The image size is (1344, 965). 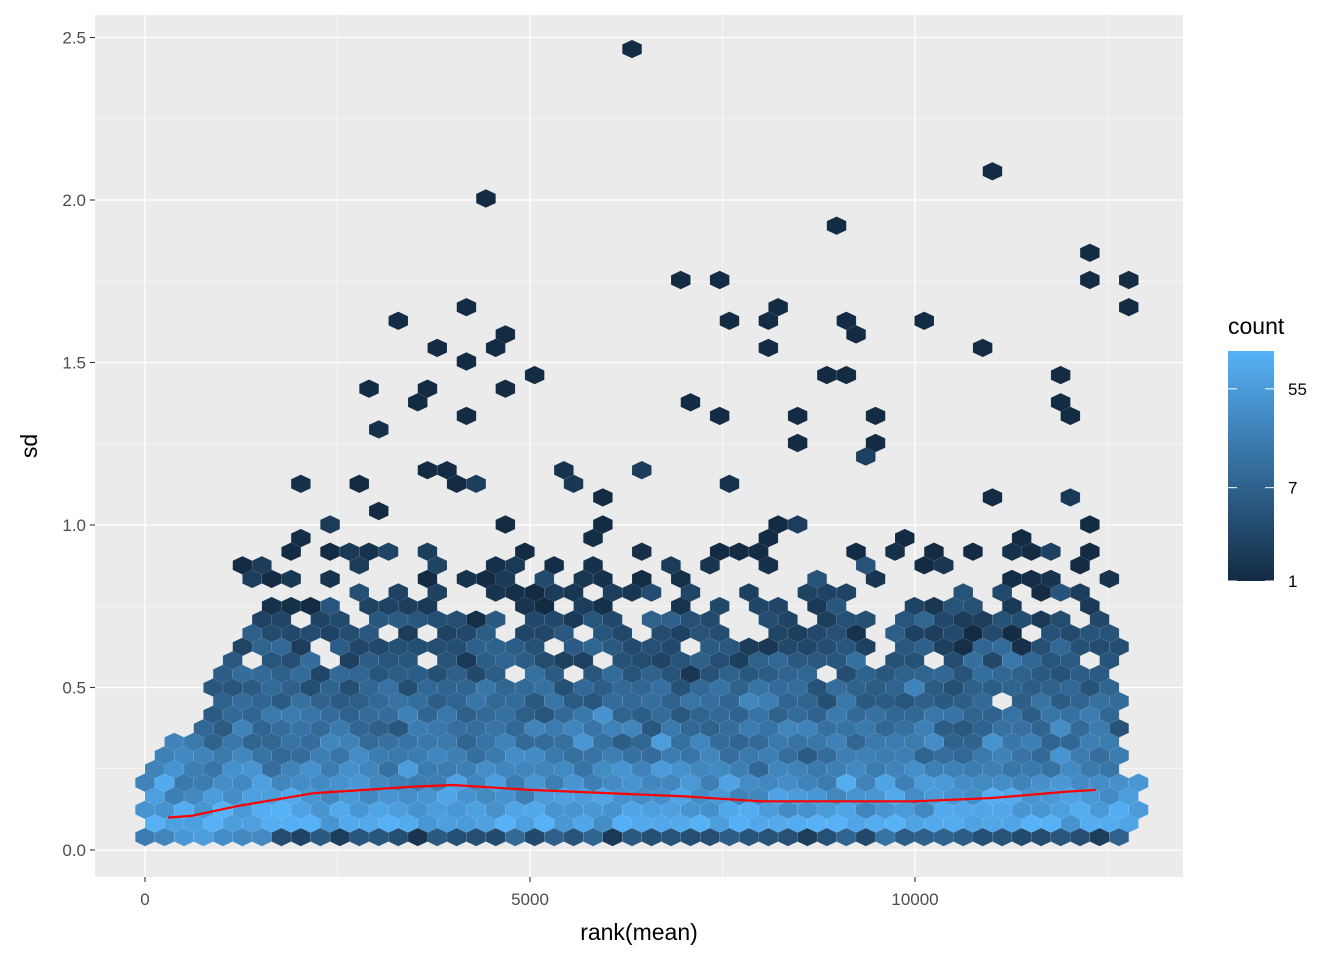 I want to click on y-axis-title: sd, so click(x=29, y=446).